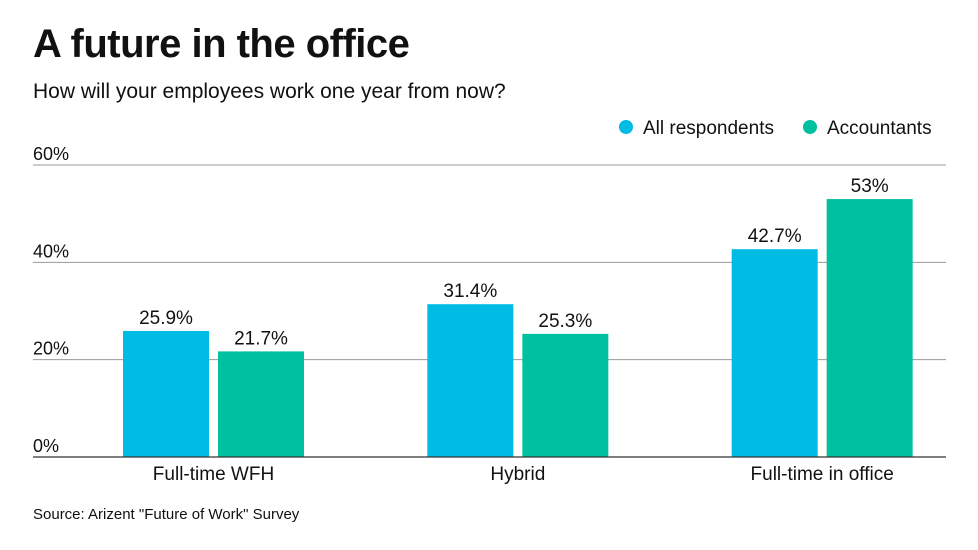 The image size is (978, 550). What do you see at coordinates (46, 446) in the screenshot?
I see `y-tick-label: 0%` at bounding box center [46, 446].